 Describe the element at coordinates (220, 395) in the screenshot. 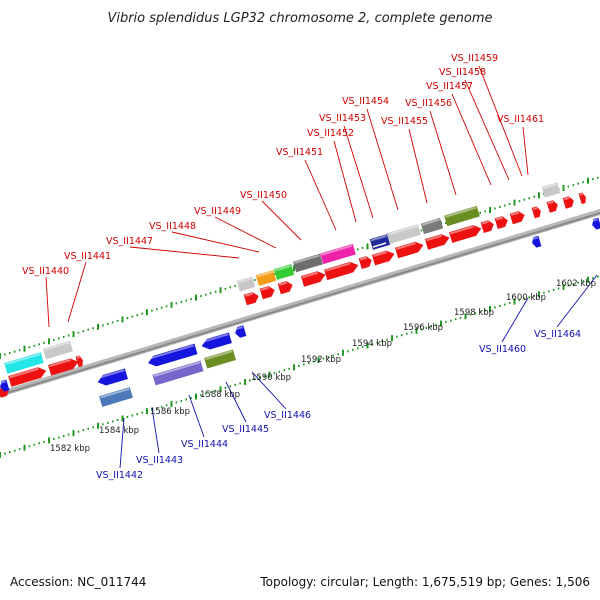

I see `scale-label: 1588 kbp` at that location.